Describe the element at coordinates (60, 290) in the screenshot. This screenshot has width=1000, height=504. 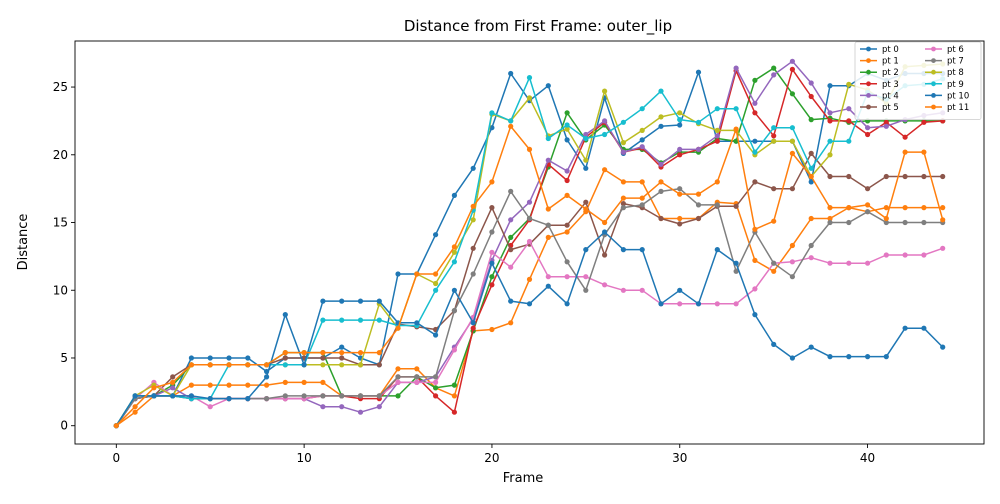
I see `y-tick-label: 10` at that location.